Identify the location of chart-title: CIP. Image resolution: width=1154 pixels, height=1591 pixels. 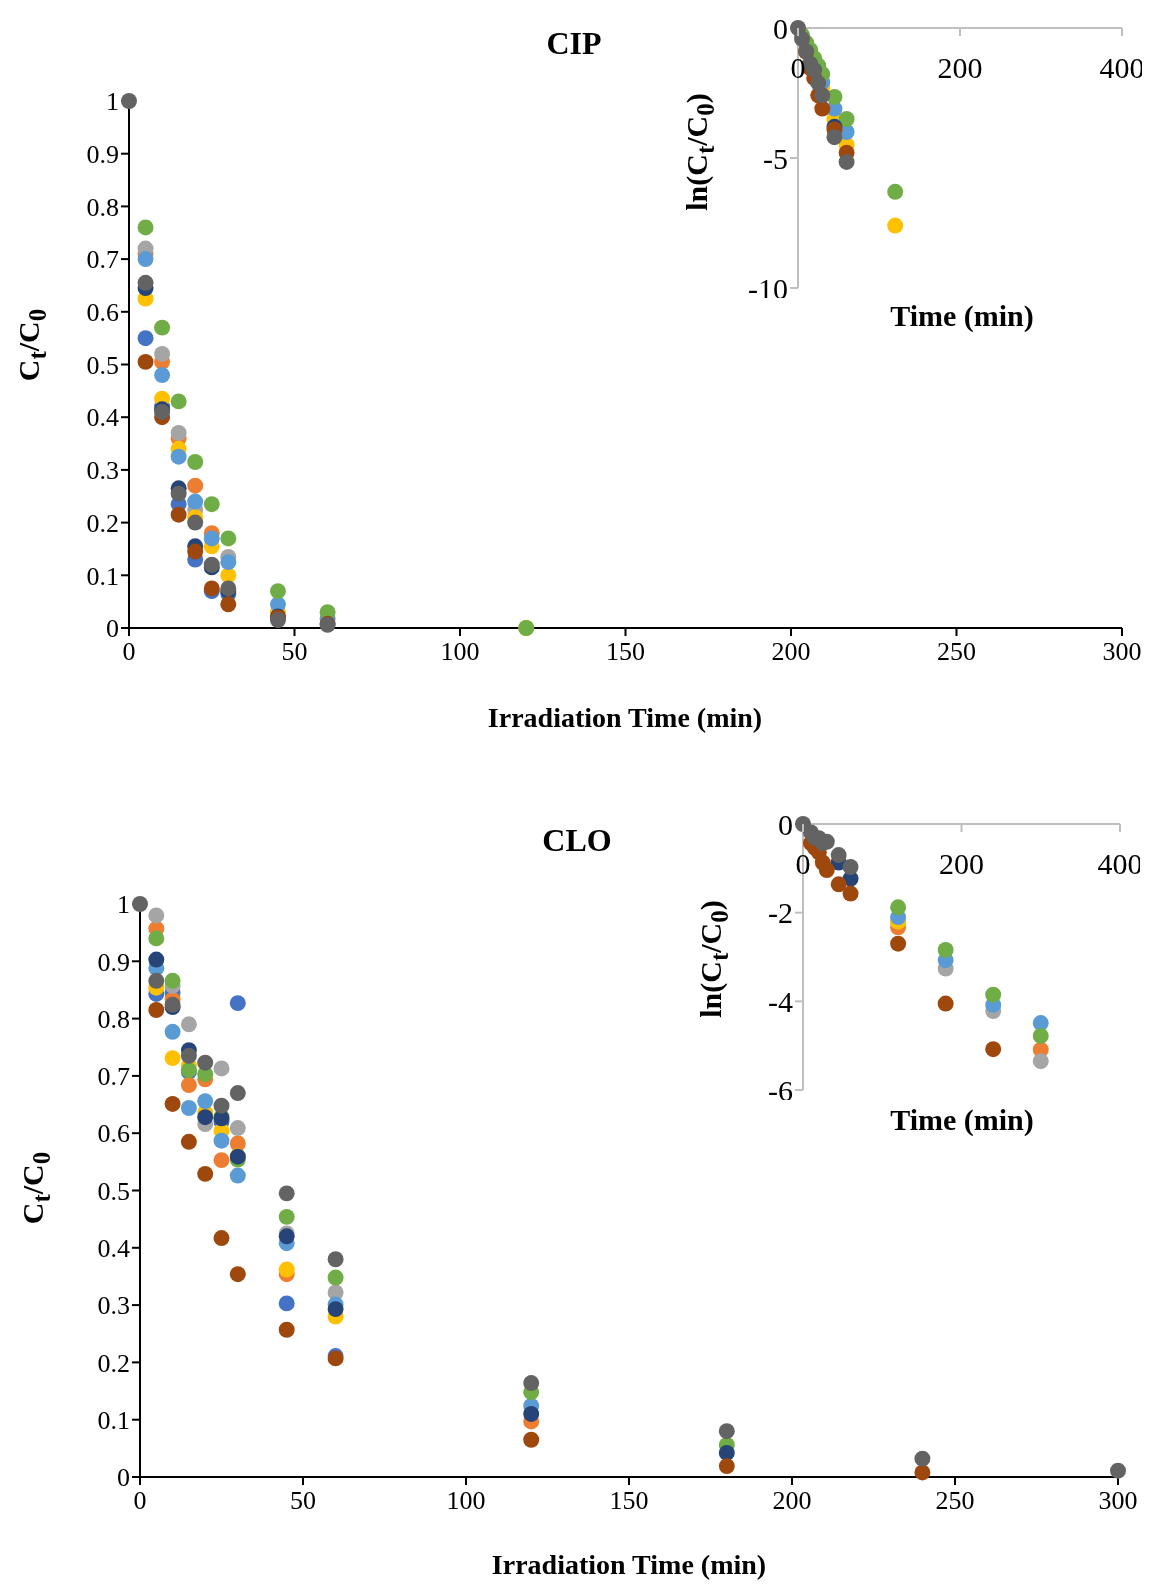
(574, 43).